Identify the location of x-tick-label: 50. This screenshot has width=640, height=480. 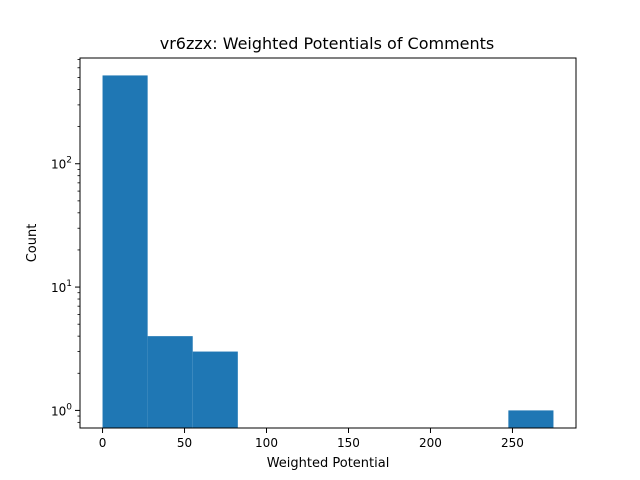
(184, 443).